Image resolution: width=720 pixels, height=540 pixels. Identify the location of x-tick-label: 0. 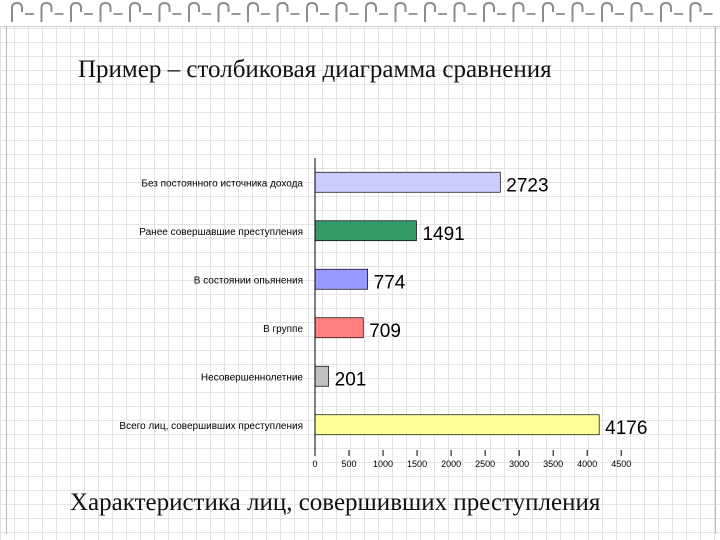
(314, 464).